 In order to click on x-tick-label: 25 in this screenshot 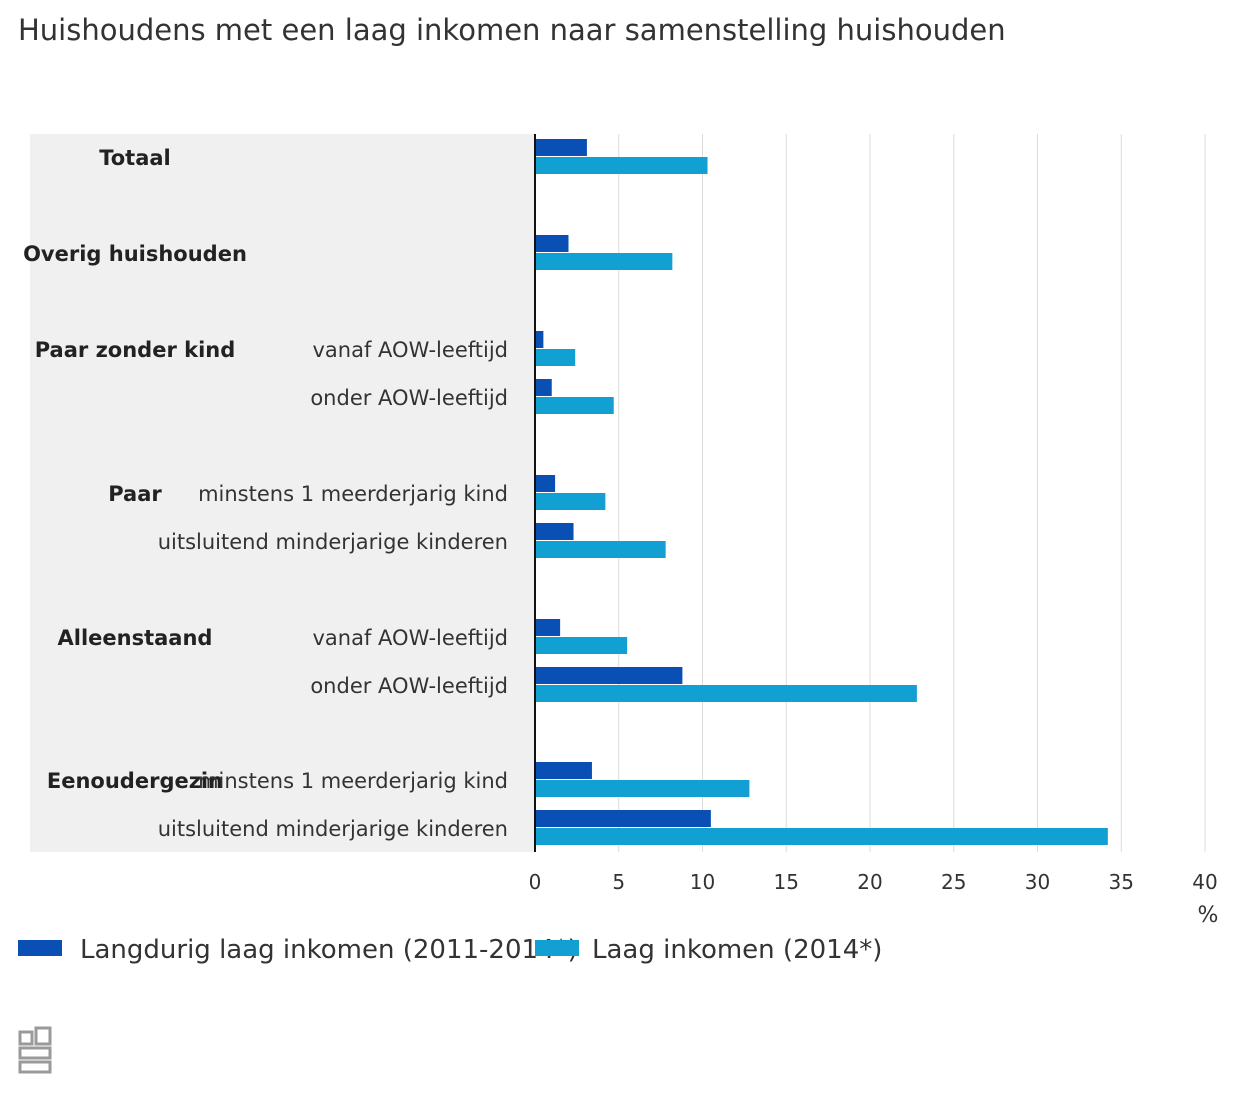, I will do `click(953, 882)`.